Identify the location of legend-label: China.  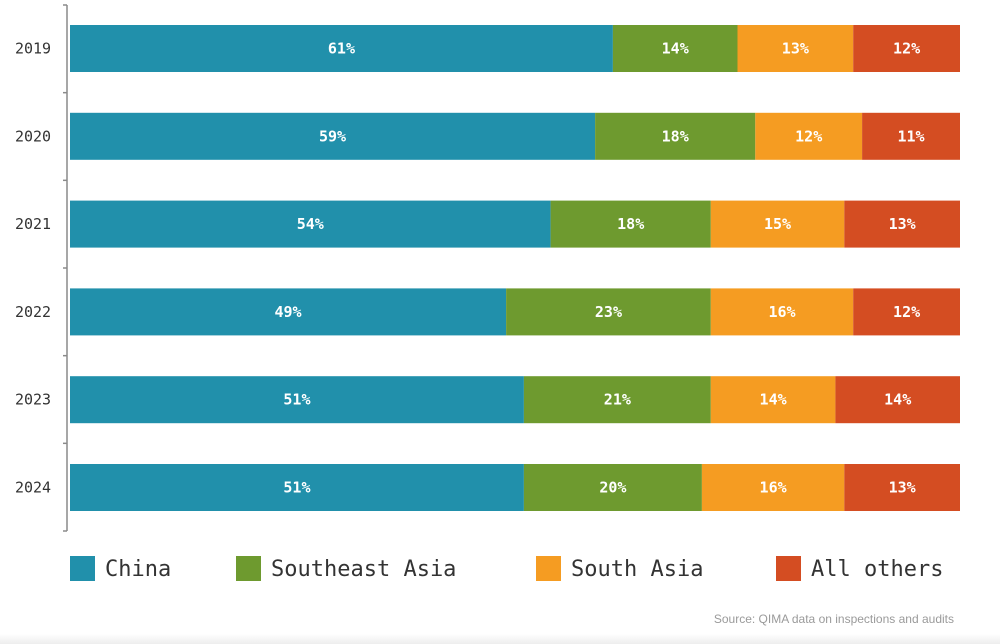
(138, 569).